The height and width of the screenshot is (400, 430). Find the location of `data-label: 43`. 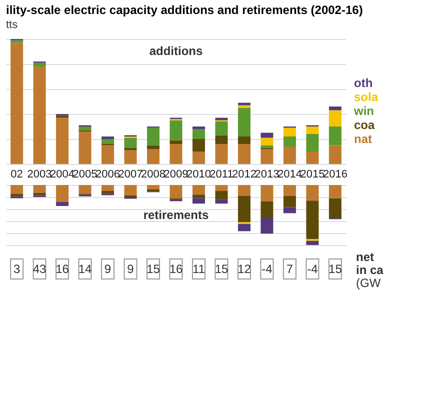

data-label: 43 is located at coordinates (39, 269).